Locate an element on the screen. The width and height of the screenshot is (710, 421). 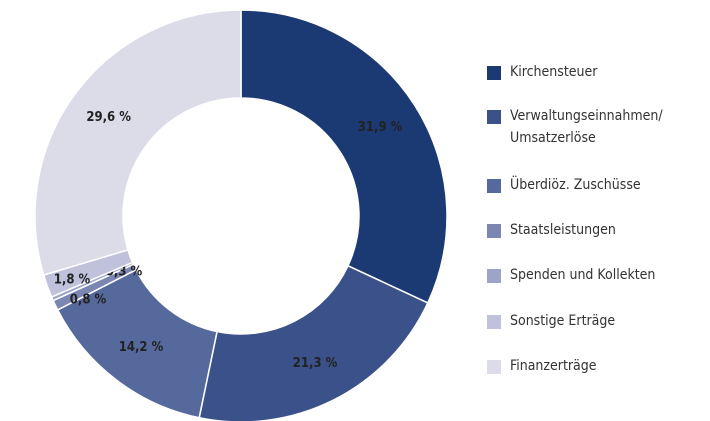
legend-entry: Kirchensteuer is located at coordinates (586, 73).